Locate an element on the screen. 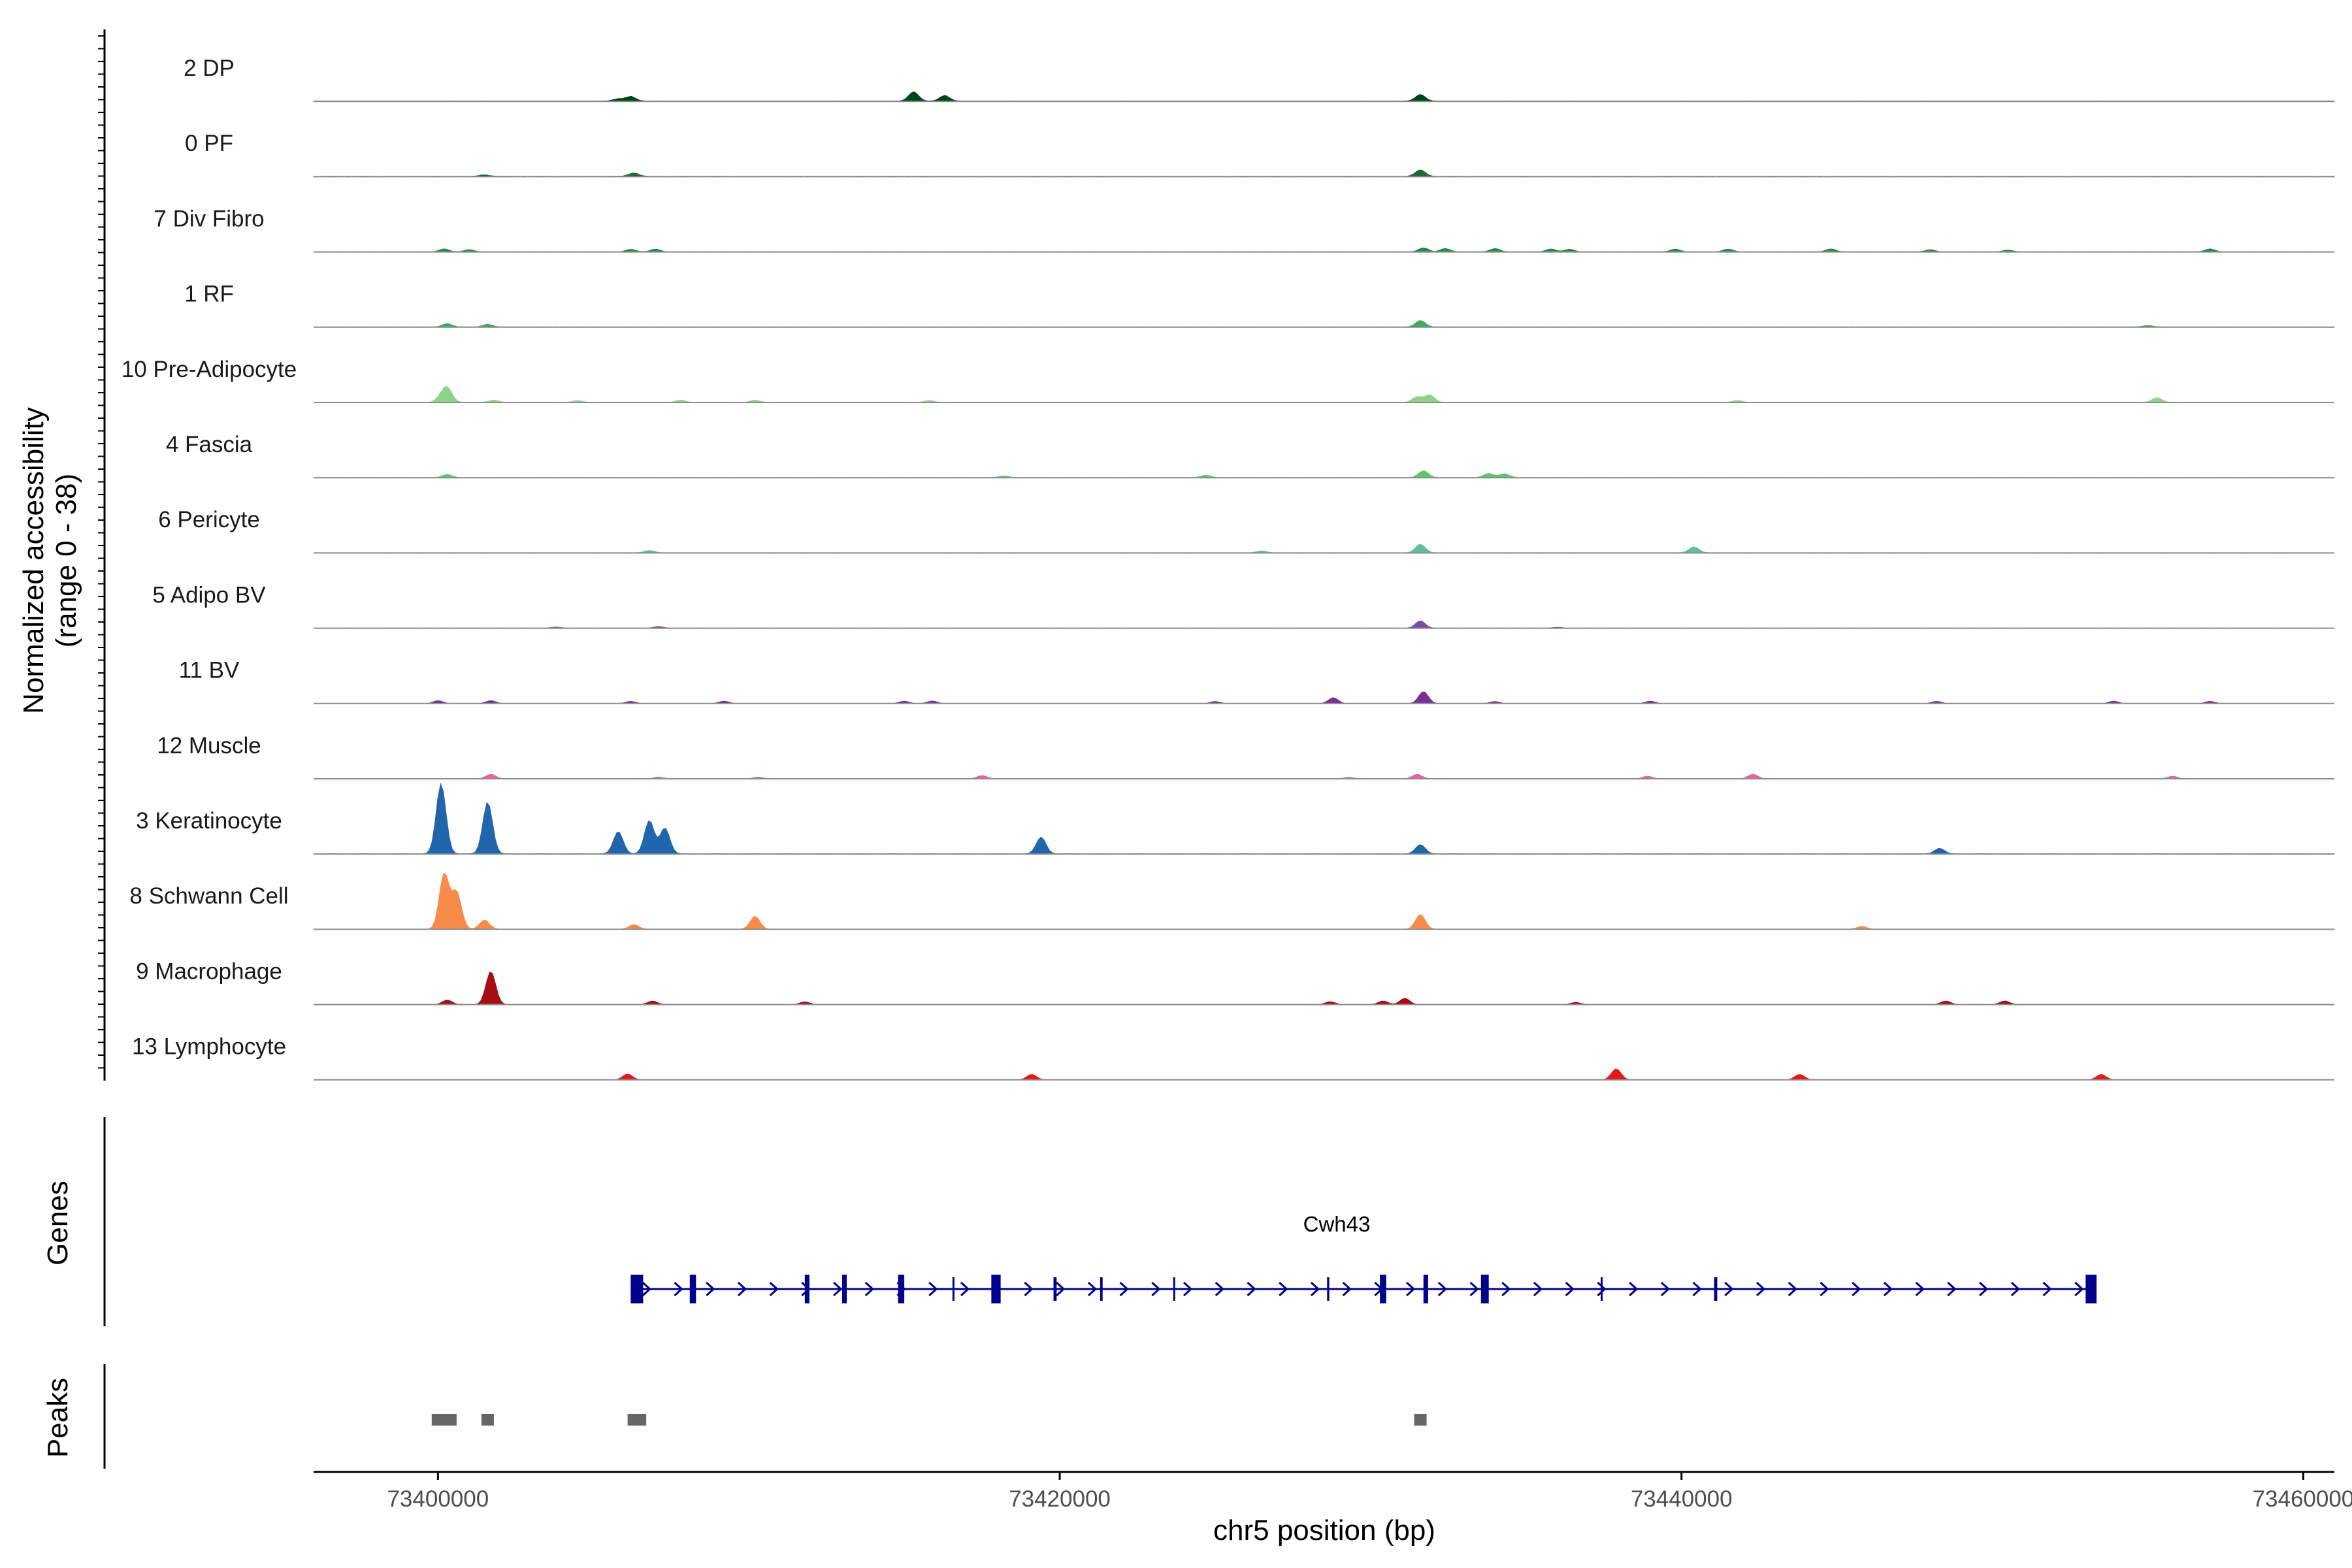  track-1: 2 DP is located at coordinates (1259, 79).